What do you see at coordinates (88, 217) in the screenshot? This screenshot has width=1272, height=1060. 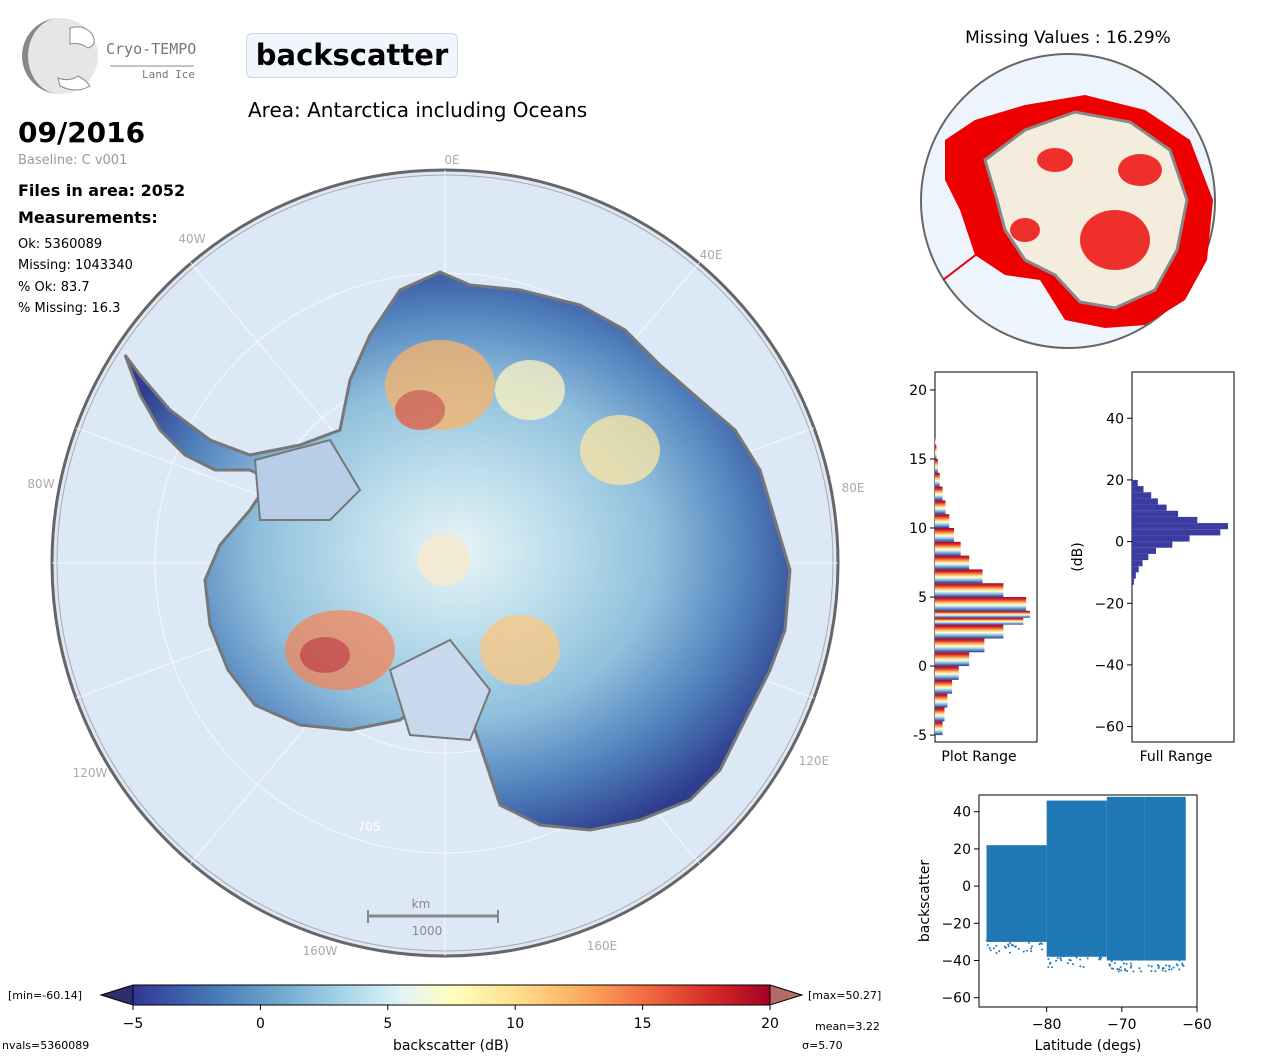 I see `measurements-title: Measurements:` at bounding box center [88, 217].